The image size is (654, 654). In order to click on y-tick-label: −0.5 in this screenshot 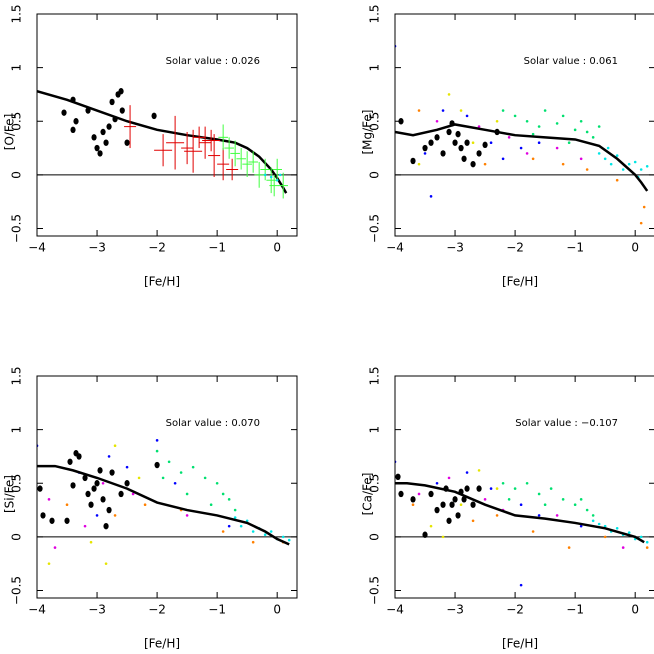, I will do `click(17, 228)`.